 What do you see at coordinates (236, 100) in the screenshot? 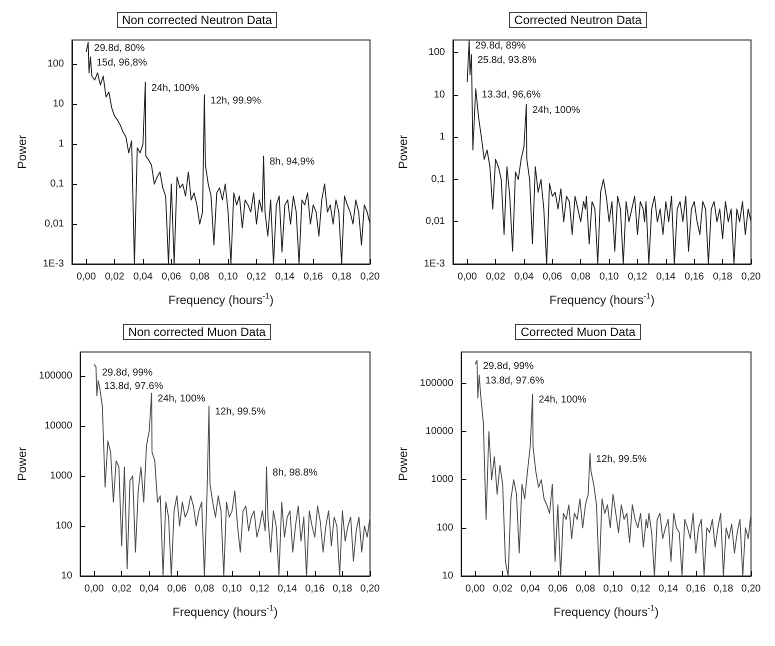
I see `annotation: 12h, 99.9%` at bounding box center [236, 100].